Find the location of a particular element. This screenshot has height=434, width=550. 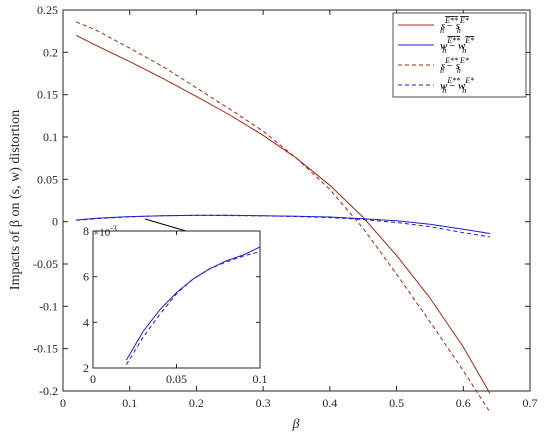

legend-box is located at coordinates (459, 55).